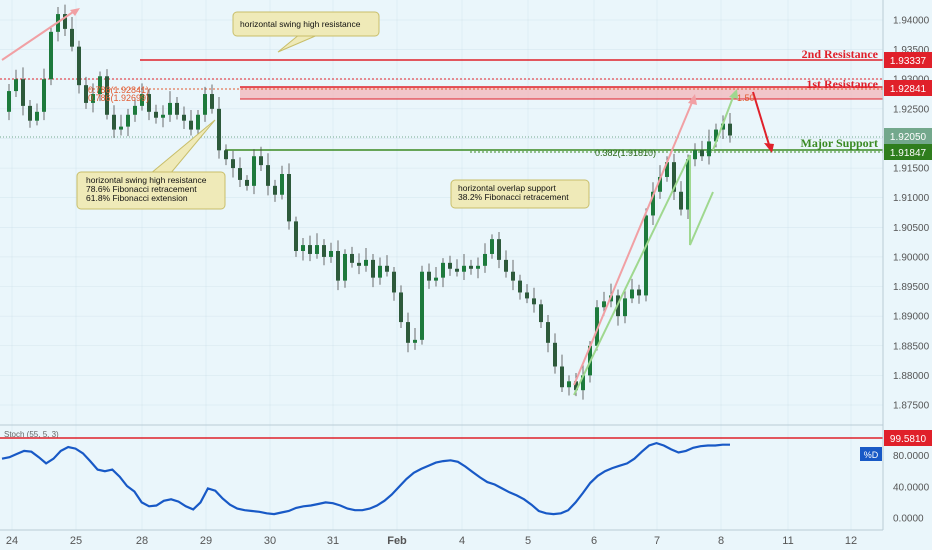  I want to click on stoch-level-badge: 99.5810, so click(908, 438).